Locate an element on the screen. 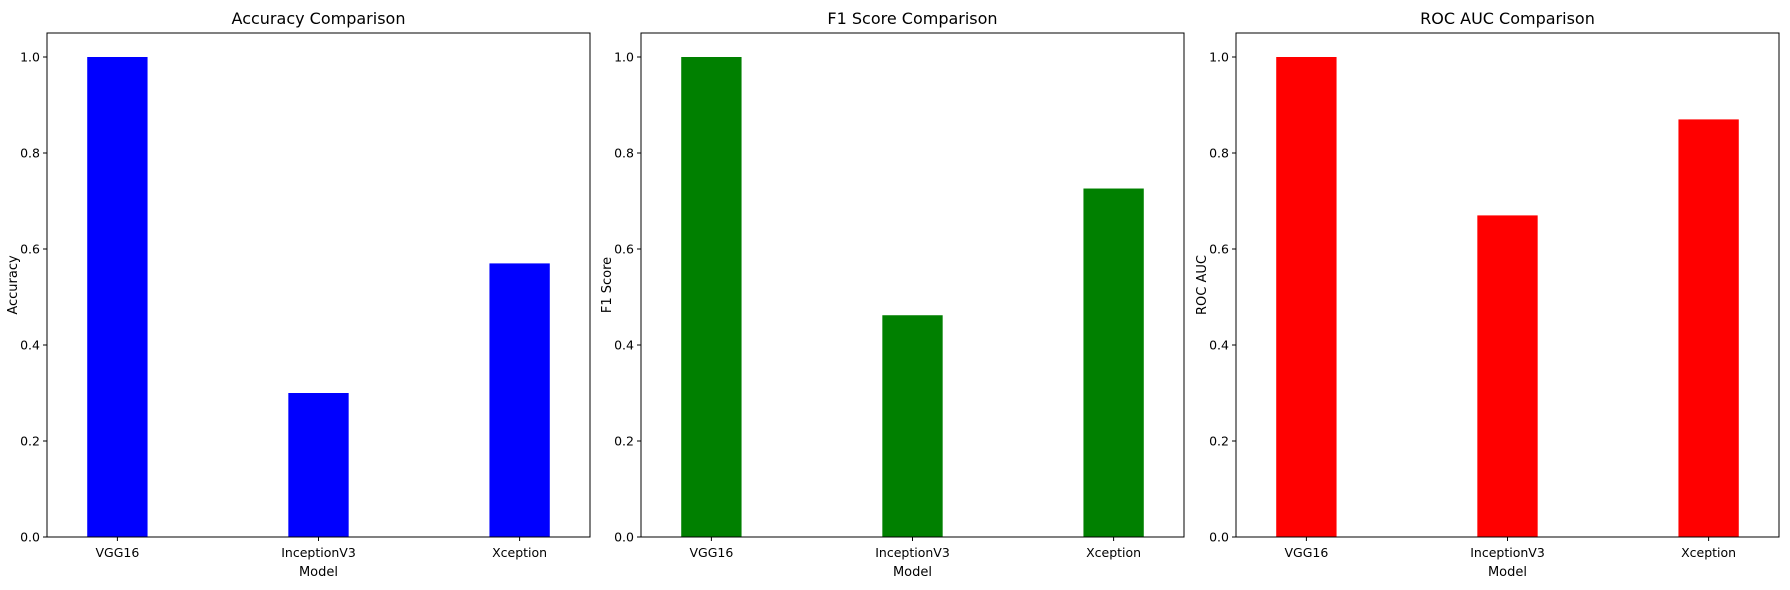 The height and width of the screenshot is (590, 1790). y-axis-label: ROC AUC is located at coordinates (1202, 285).